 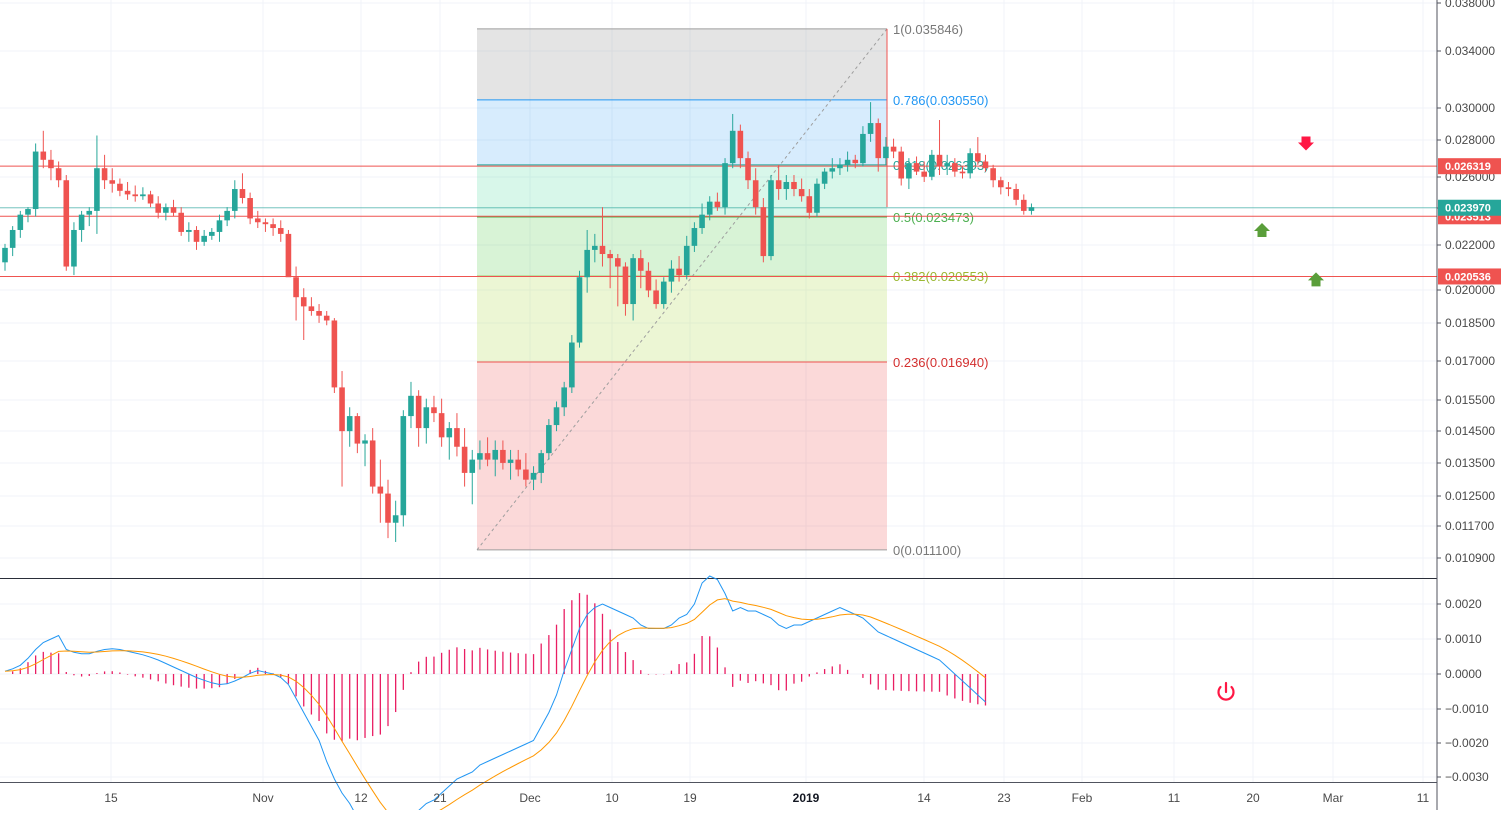 I want to click on price-tick-label-3: 0.028000, so click(x=1470, y=140).